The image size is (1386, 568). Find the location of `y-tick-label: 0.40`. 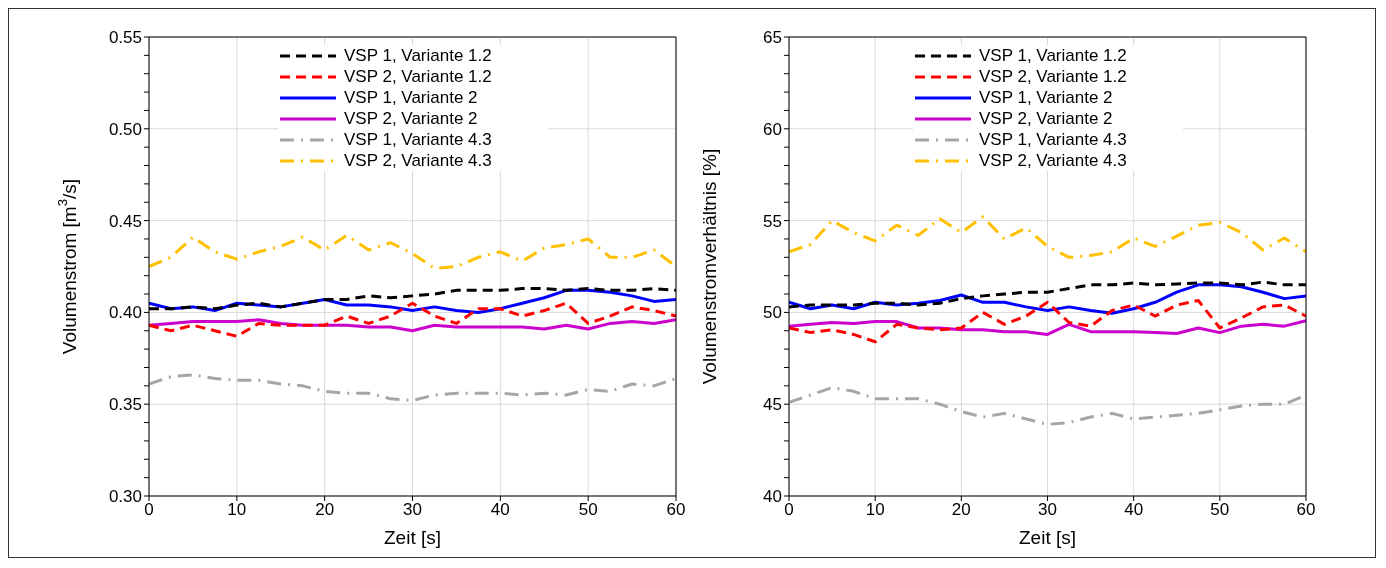

y-tick-label: 0.40 is located at coordinates (125, 313).